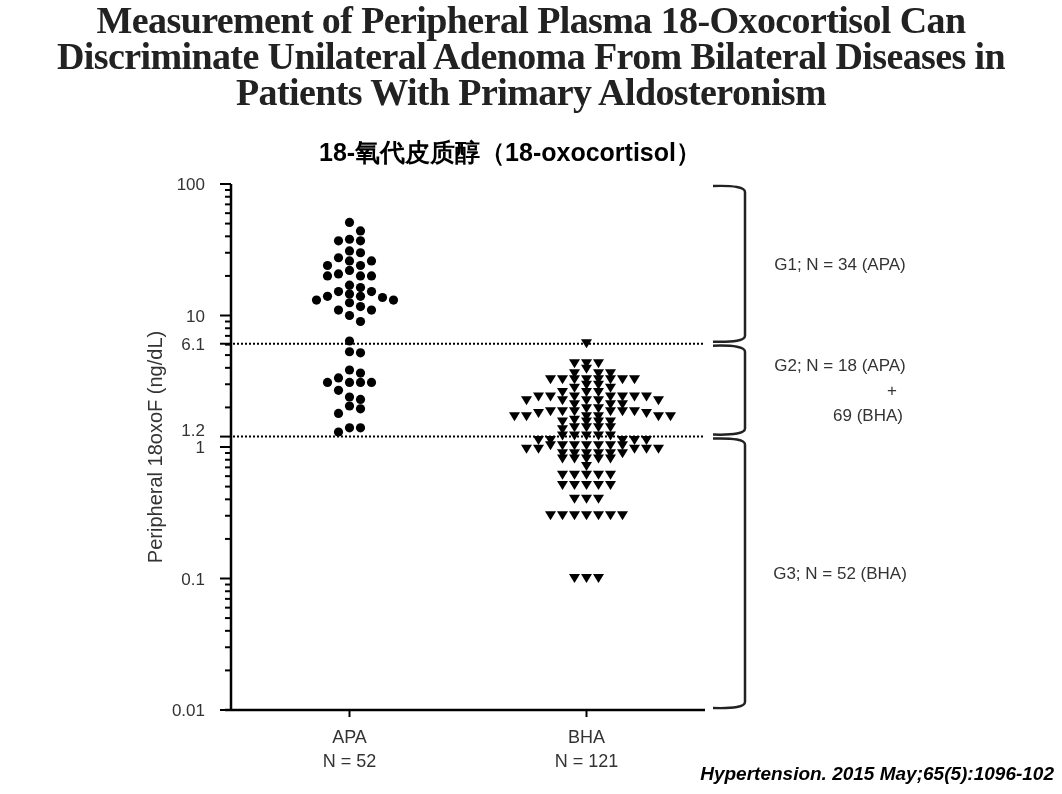  Describe the element at coordinates (586, 761) in the screenshot. I see `text: N = 121` at that location.